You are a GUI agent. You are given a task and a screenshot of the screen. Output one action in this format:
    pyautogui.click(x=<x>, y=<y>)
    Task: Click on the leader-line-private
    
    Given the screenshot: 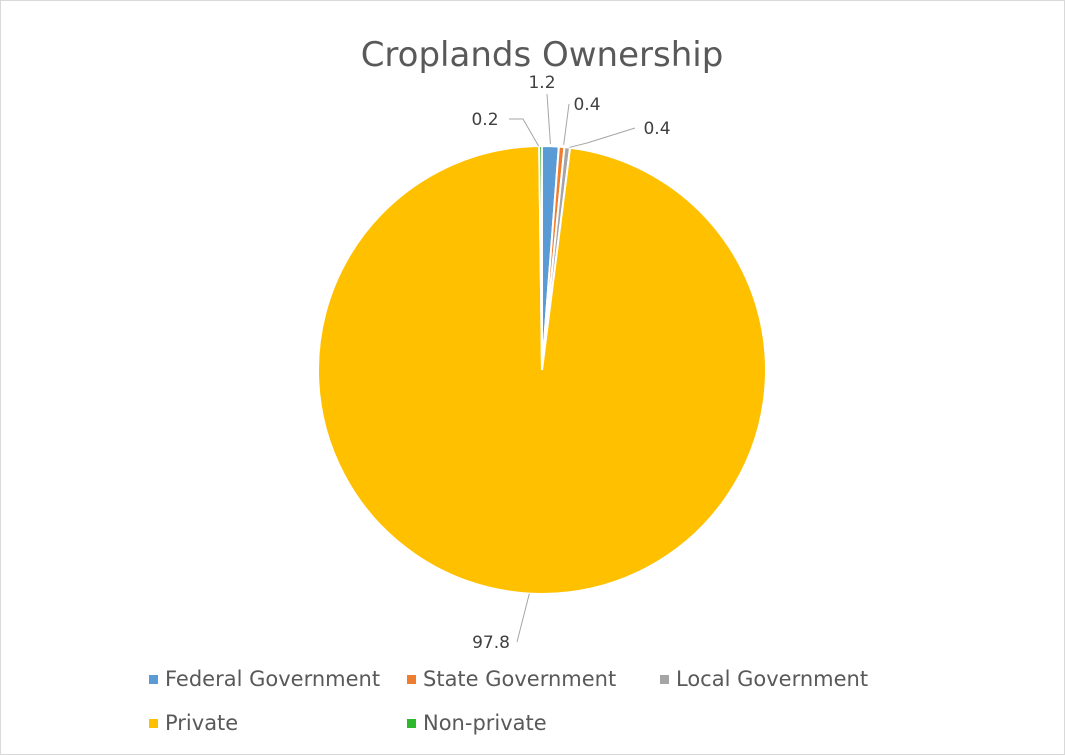 What is the action you would take?
    pyautogui.click(x=523, y=618)
    